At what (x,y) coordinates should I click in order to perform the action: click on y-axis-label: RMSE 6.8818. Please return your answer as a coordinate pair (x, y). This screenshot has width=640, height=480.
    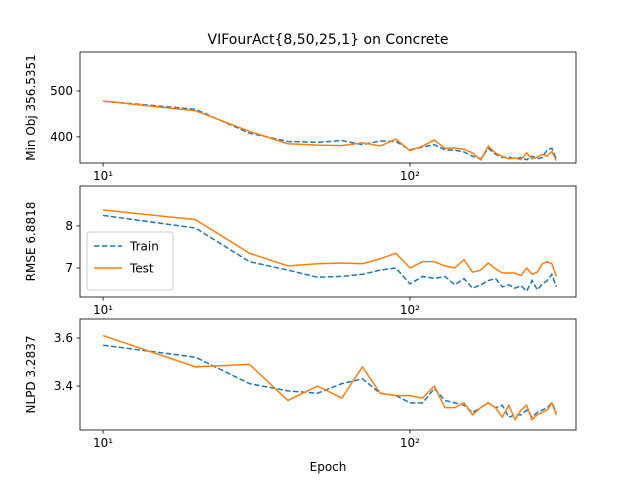
    Looking at the image, I should click on (31, 242).